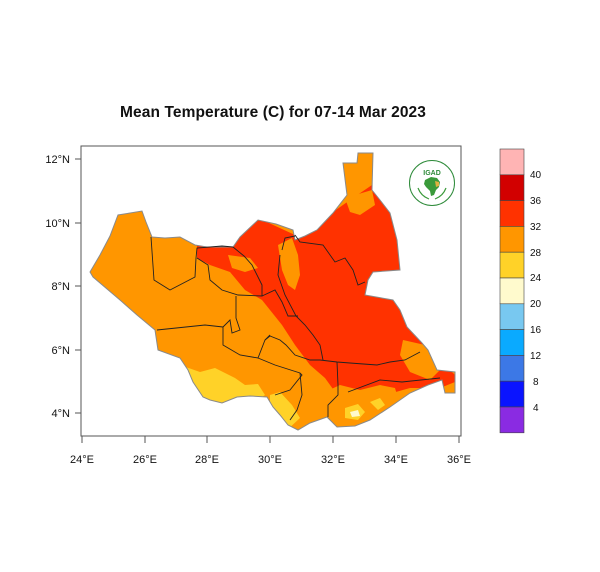 This screenshot has width=600, height=572. What do you see at coordinates (57, 160) in the screenshot?
I see `y-tick-label: 12°N` at bounding box center [57, 160].